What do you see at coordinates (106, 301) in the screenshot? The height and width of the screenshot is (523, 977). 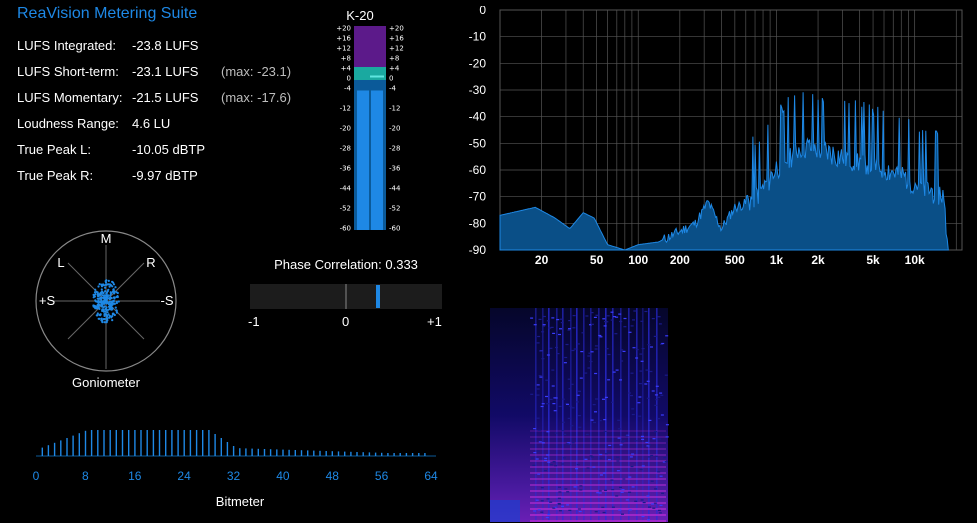 I see `goniometer-ring` at bounding box center [106, 301].